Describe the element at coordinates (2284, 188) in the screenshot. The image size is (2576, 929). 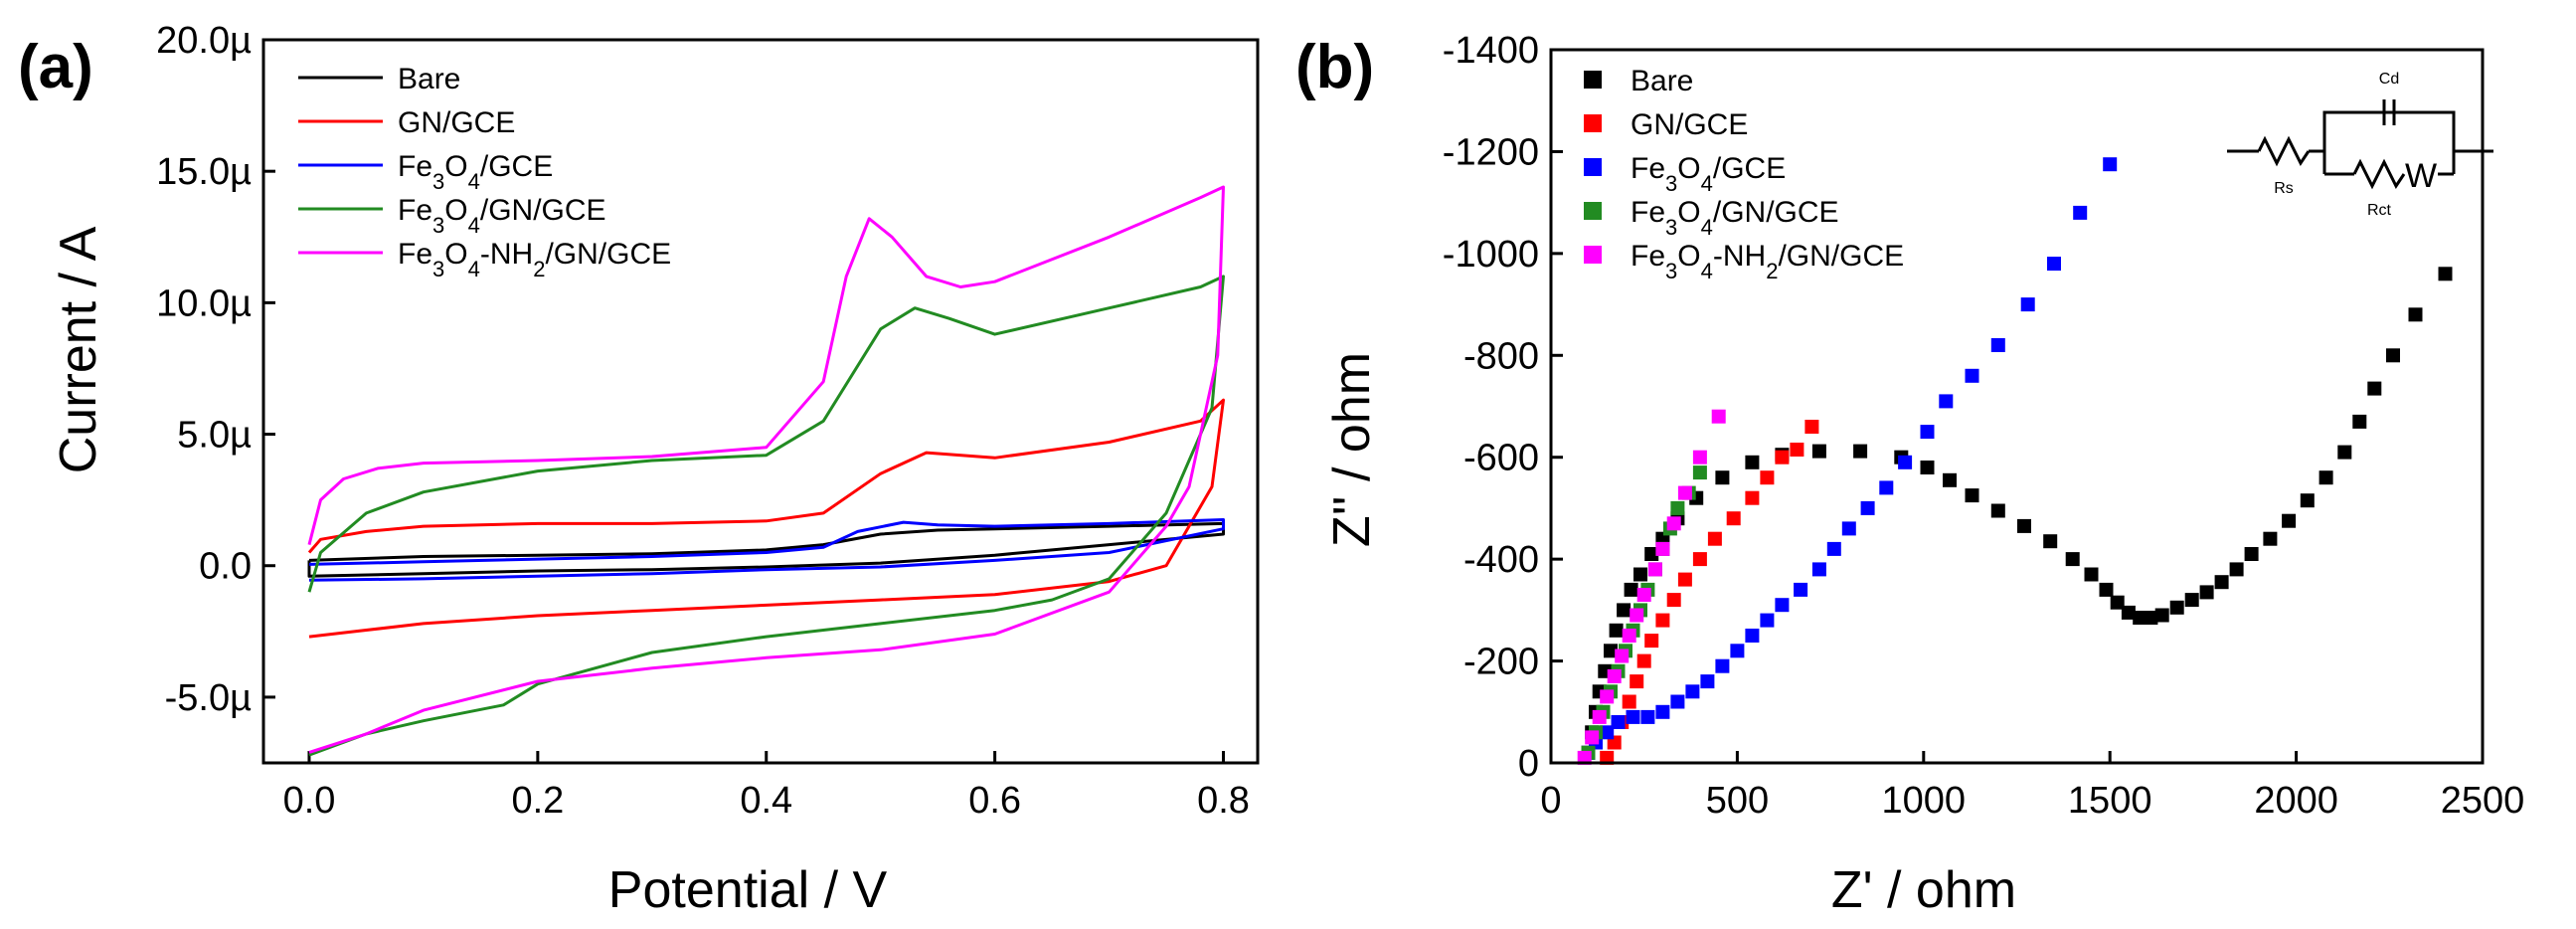
I see `circuit-label-rs: Rs` at that location.